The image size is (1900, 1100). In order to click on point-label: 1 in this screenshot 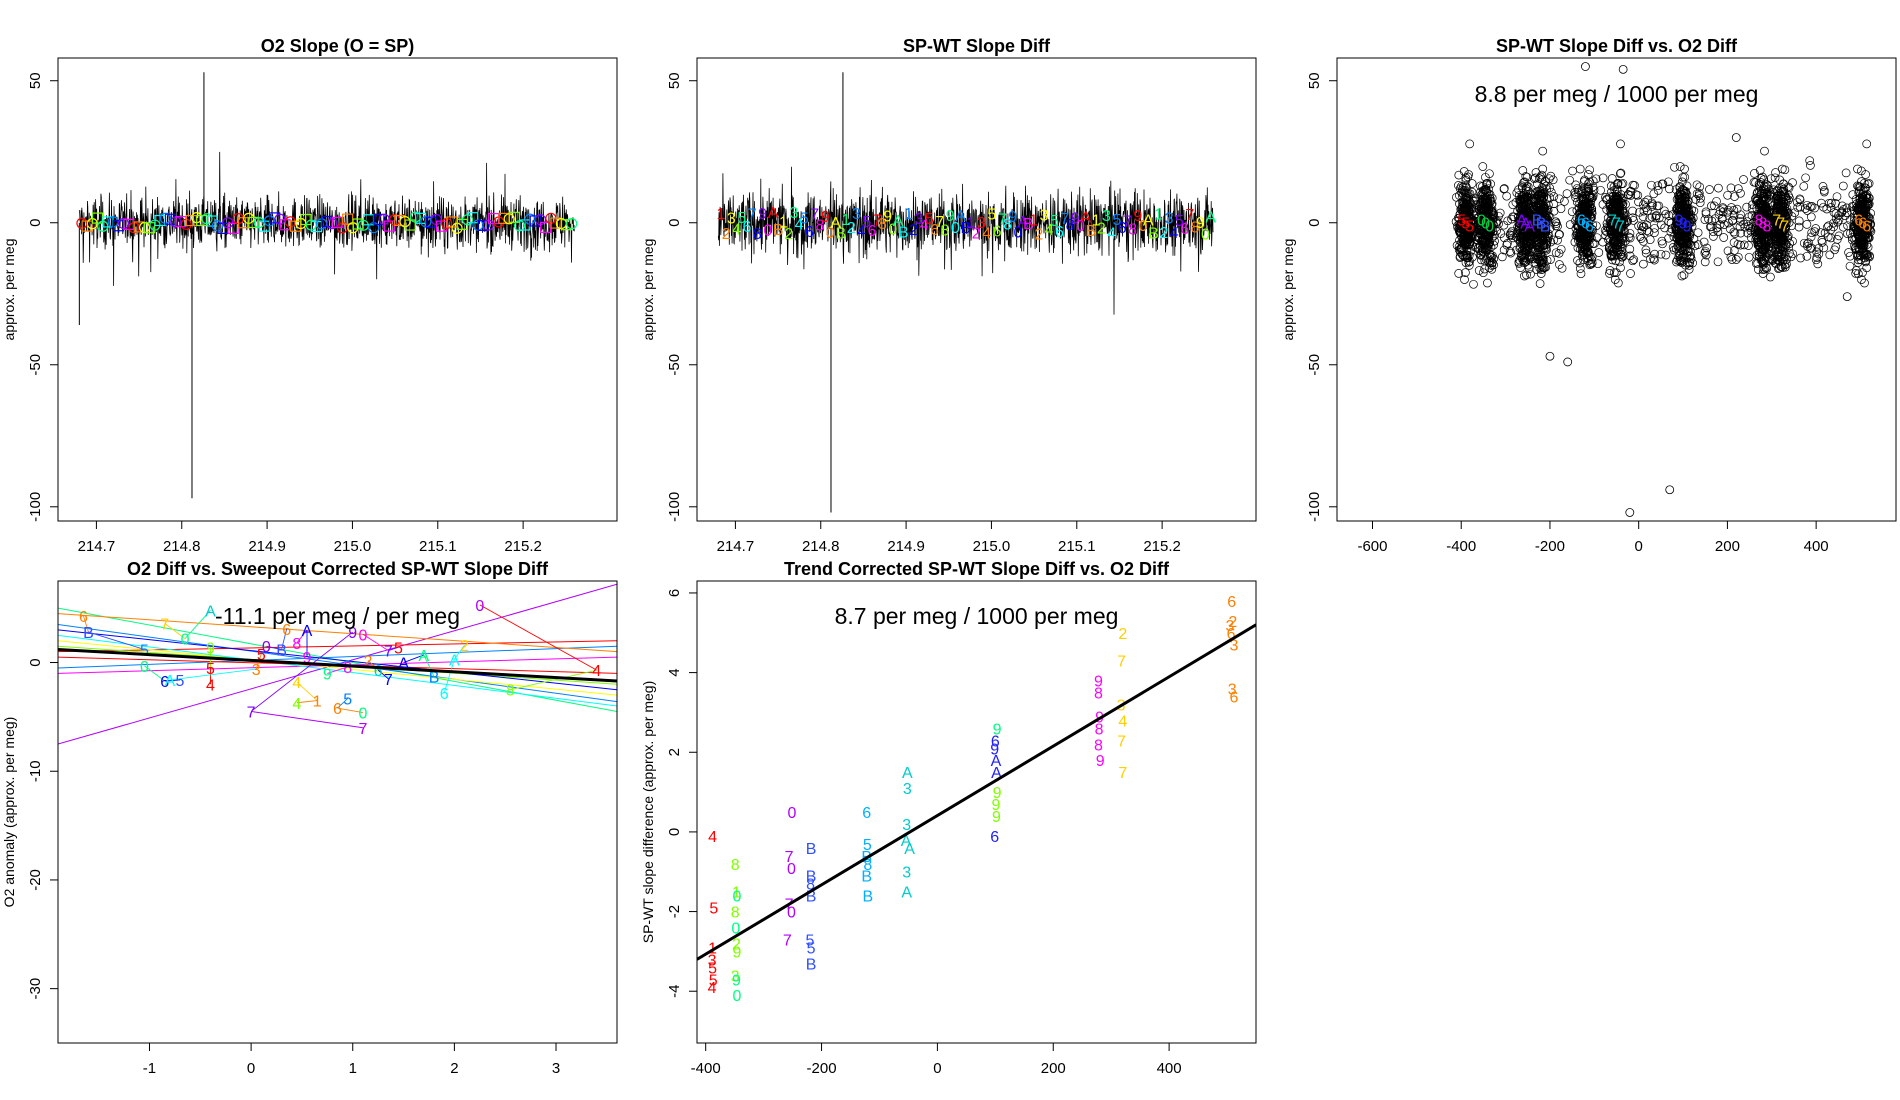, I will do `click(736, 893)`.